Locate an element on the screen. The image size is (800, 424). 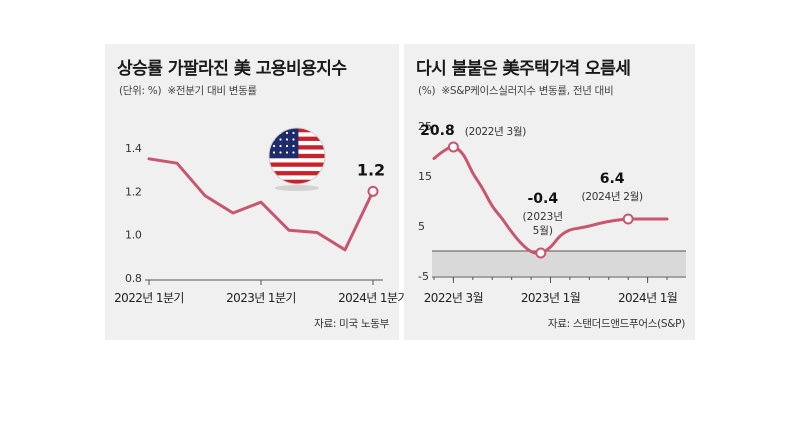
y-tick-label: 25 is located at coordinates (425, 126).